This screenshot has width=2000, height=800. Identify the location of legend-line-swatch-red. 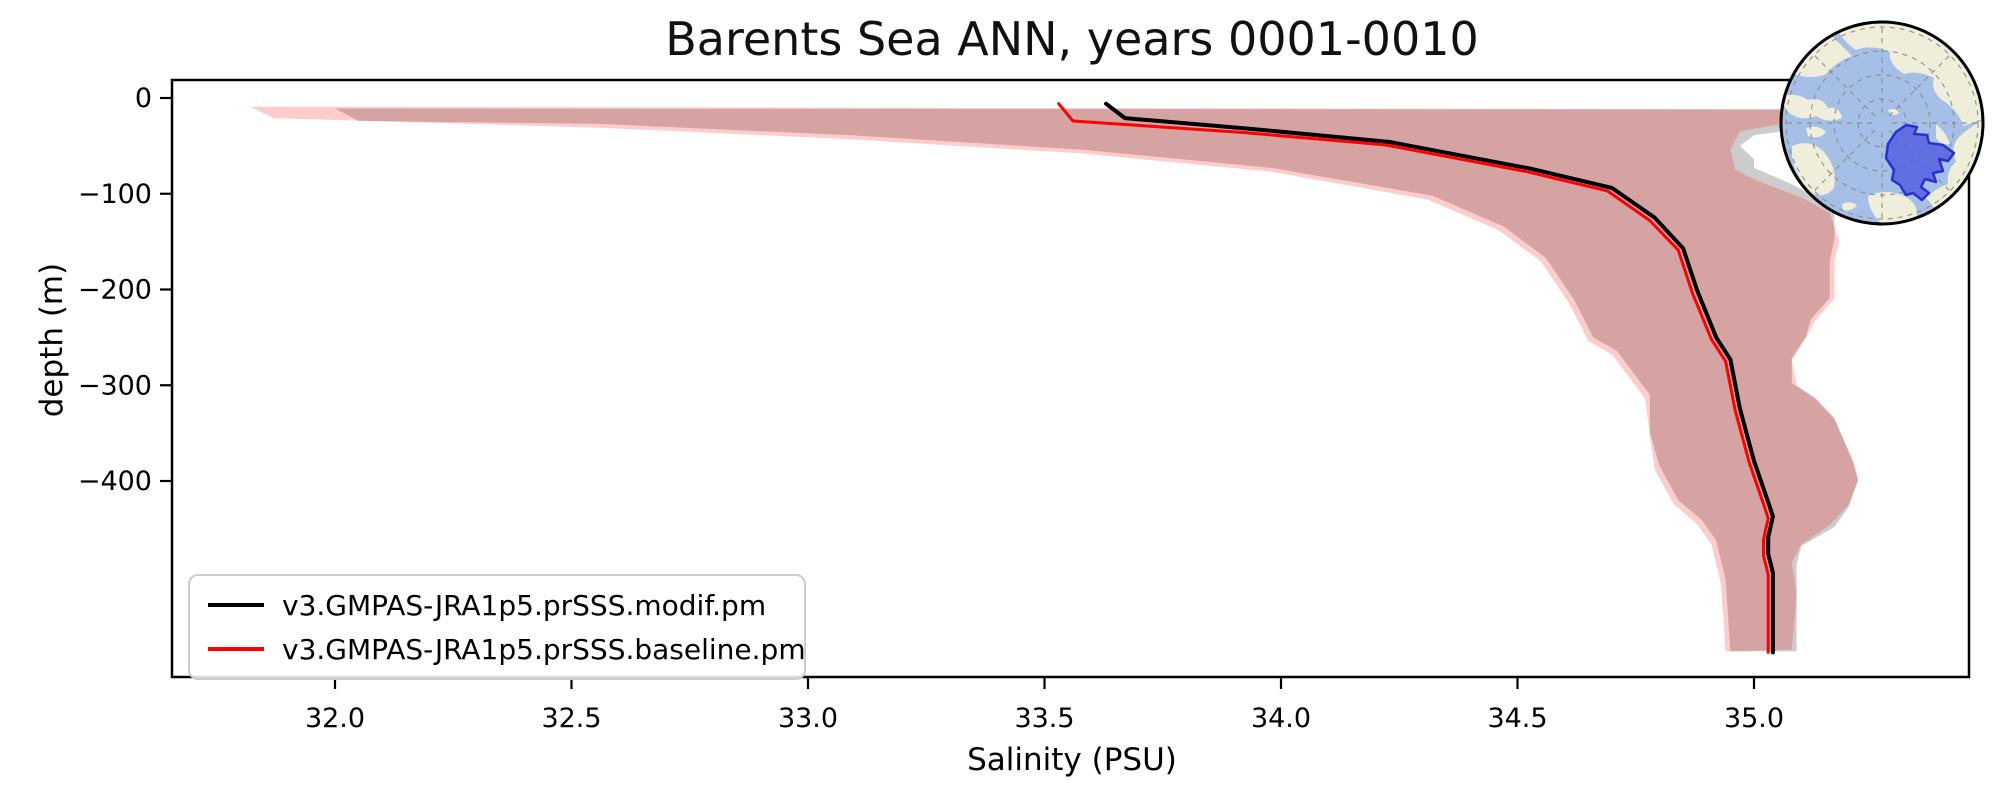
(236, 649).